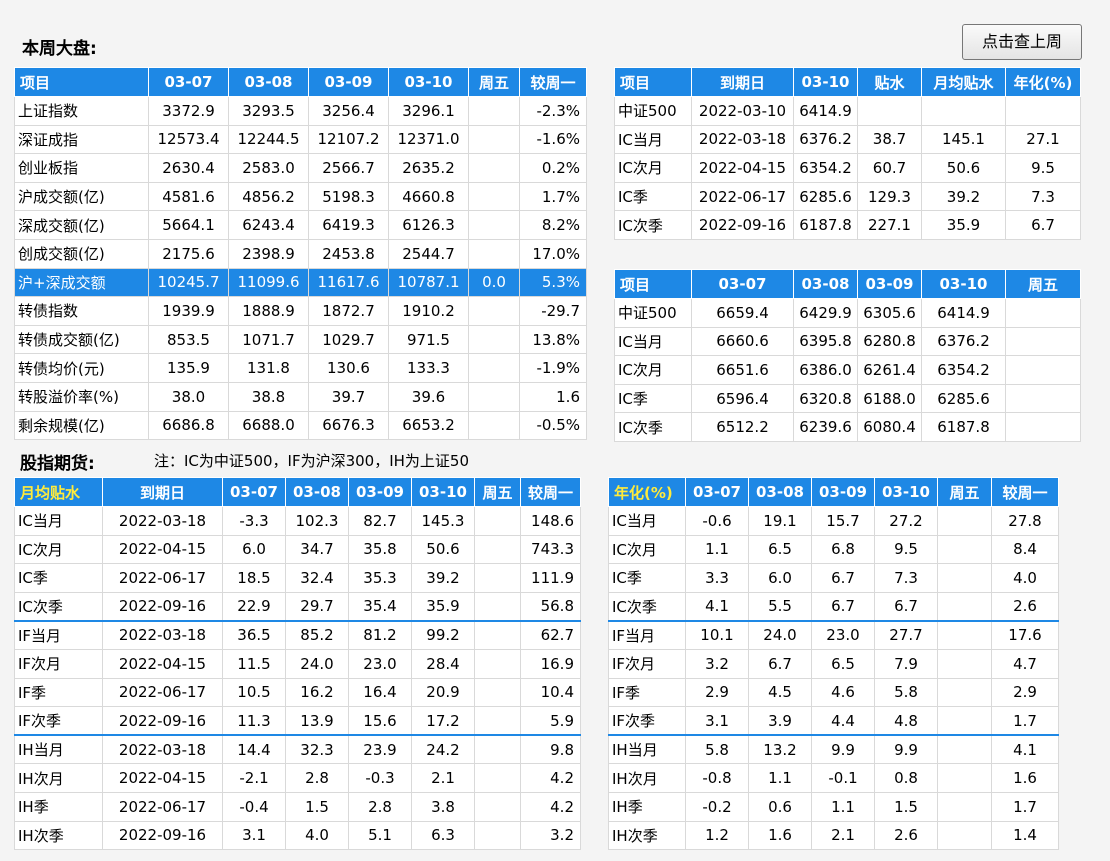  What do you see at coordinates (268, 225) in the screenshot?
I see `market-cell: 6243.4` at bounding box center [268, 225].